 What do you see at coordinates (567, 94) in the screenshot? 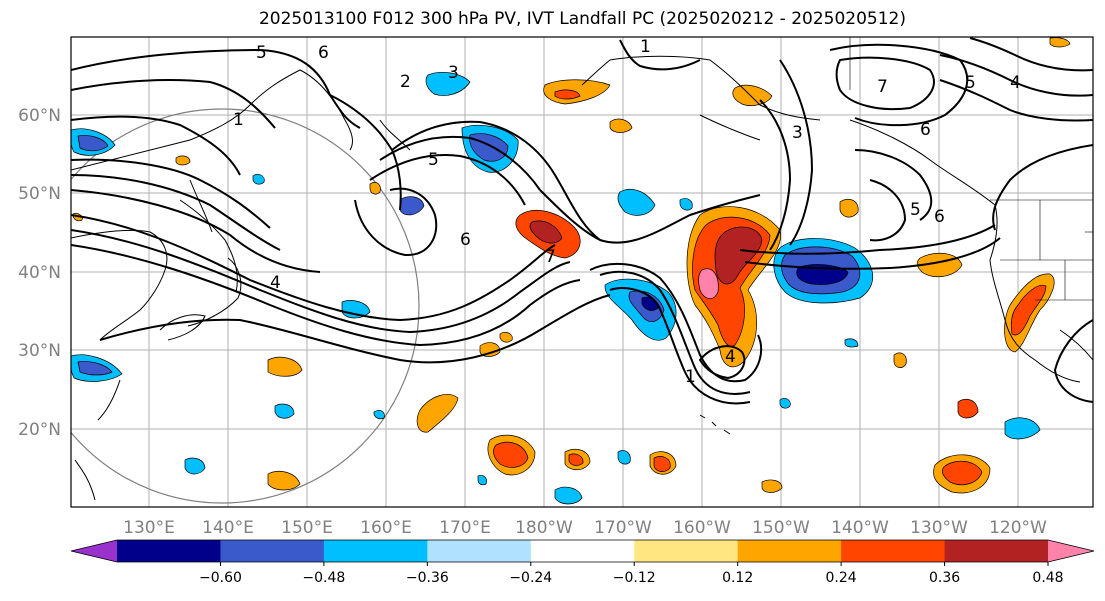
I see `warm-blob-b-inner` at bounding box center [567, 94].